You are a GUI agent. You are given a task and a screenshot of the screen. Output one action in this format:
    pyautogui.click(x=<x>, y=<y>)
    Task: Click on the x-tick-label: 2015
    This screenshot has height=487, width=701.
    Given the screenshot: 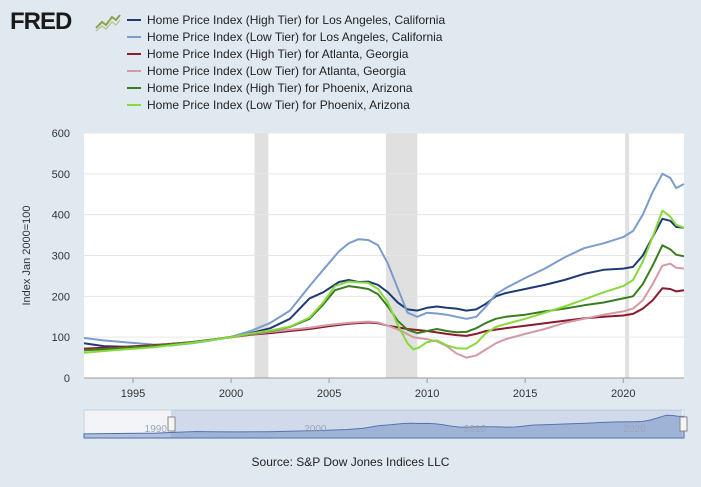 What is the action you would take?
    pyautogui.click(x=525, y=394)
    